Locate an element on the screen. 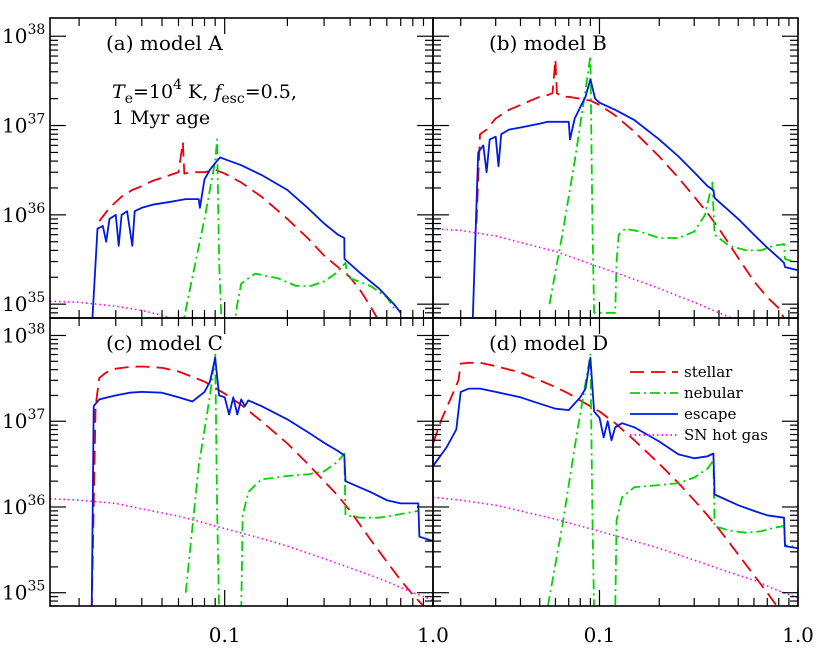 This screenshot has width=817, height=654. series-stellar is located at coordinates (238, 229).